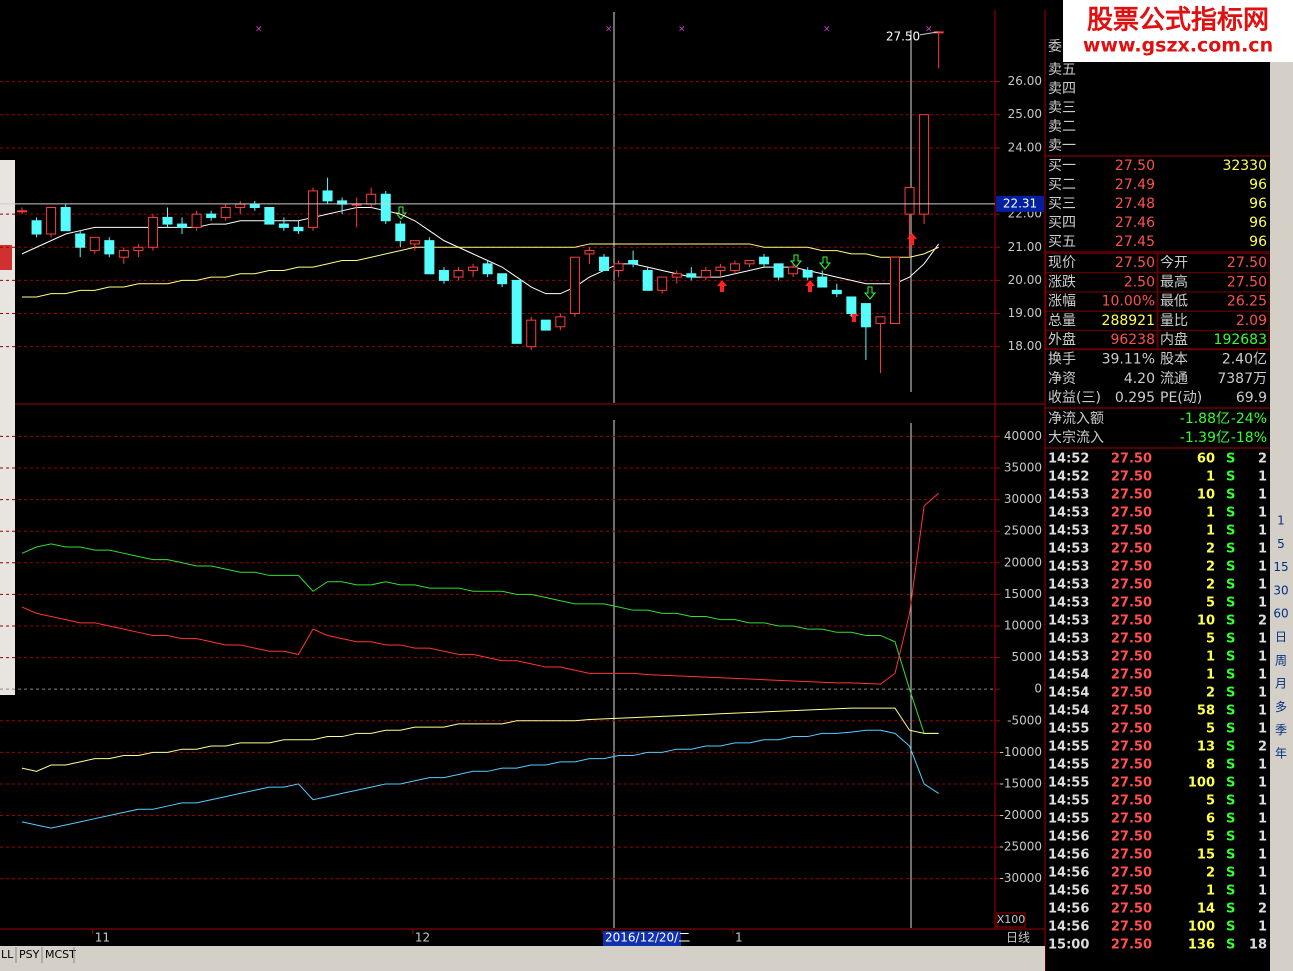 The height and width of the screenshot is (971, 1293). What do you see at coordinates (1062, 321) in the screenshot?
I see `quote-label: 总量` at bounding box center [1062, 321].